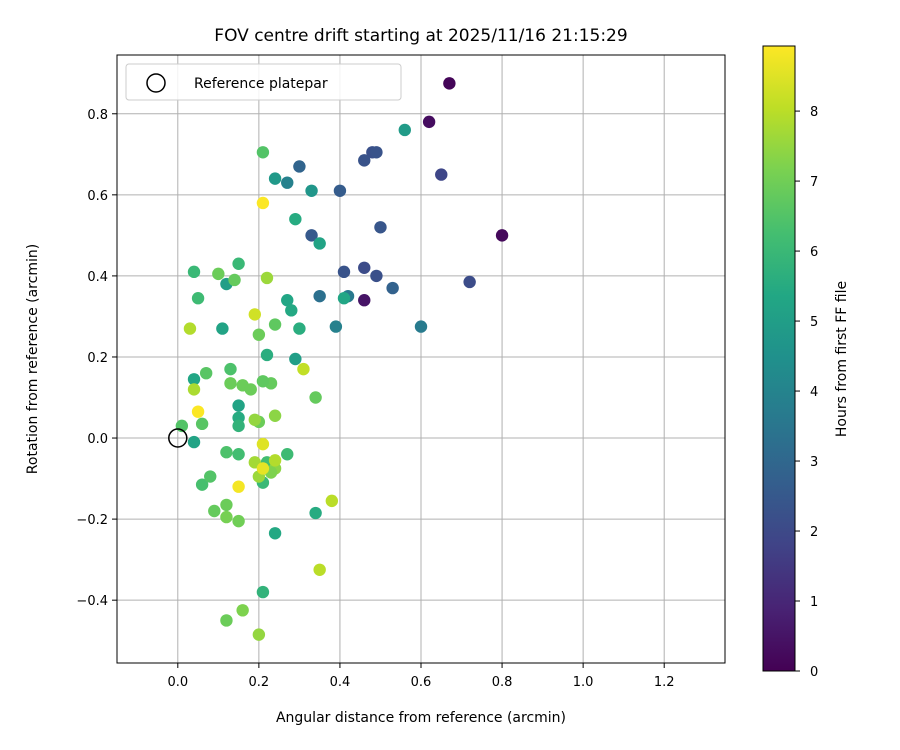  I want to click on y-tick-label: 0.6, so click(97, 196).